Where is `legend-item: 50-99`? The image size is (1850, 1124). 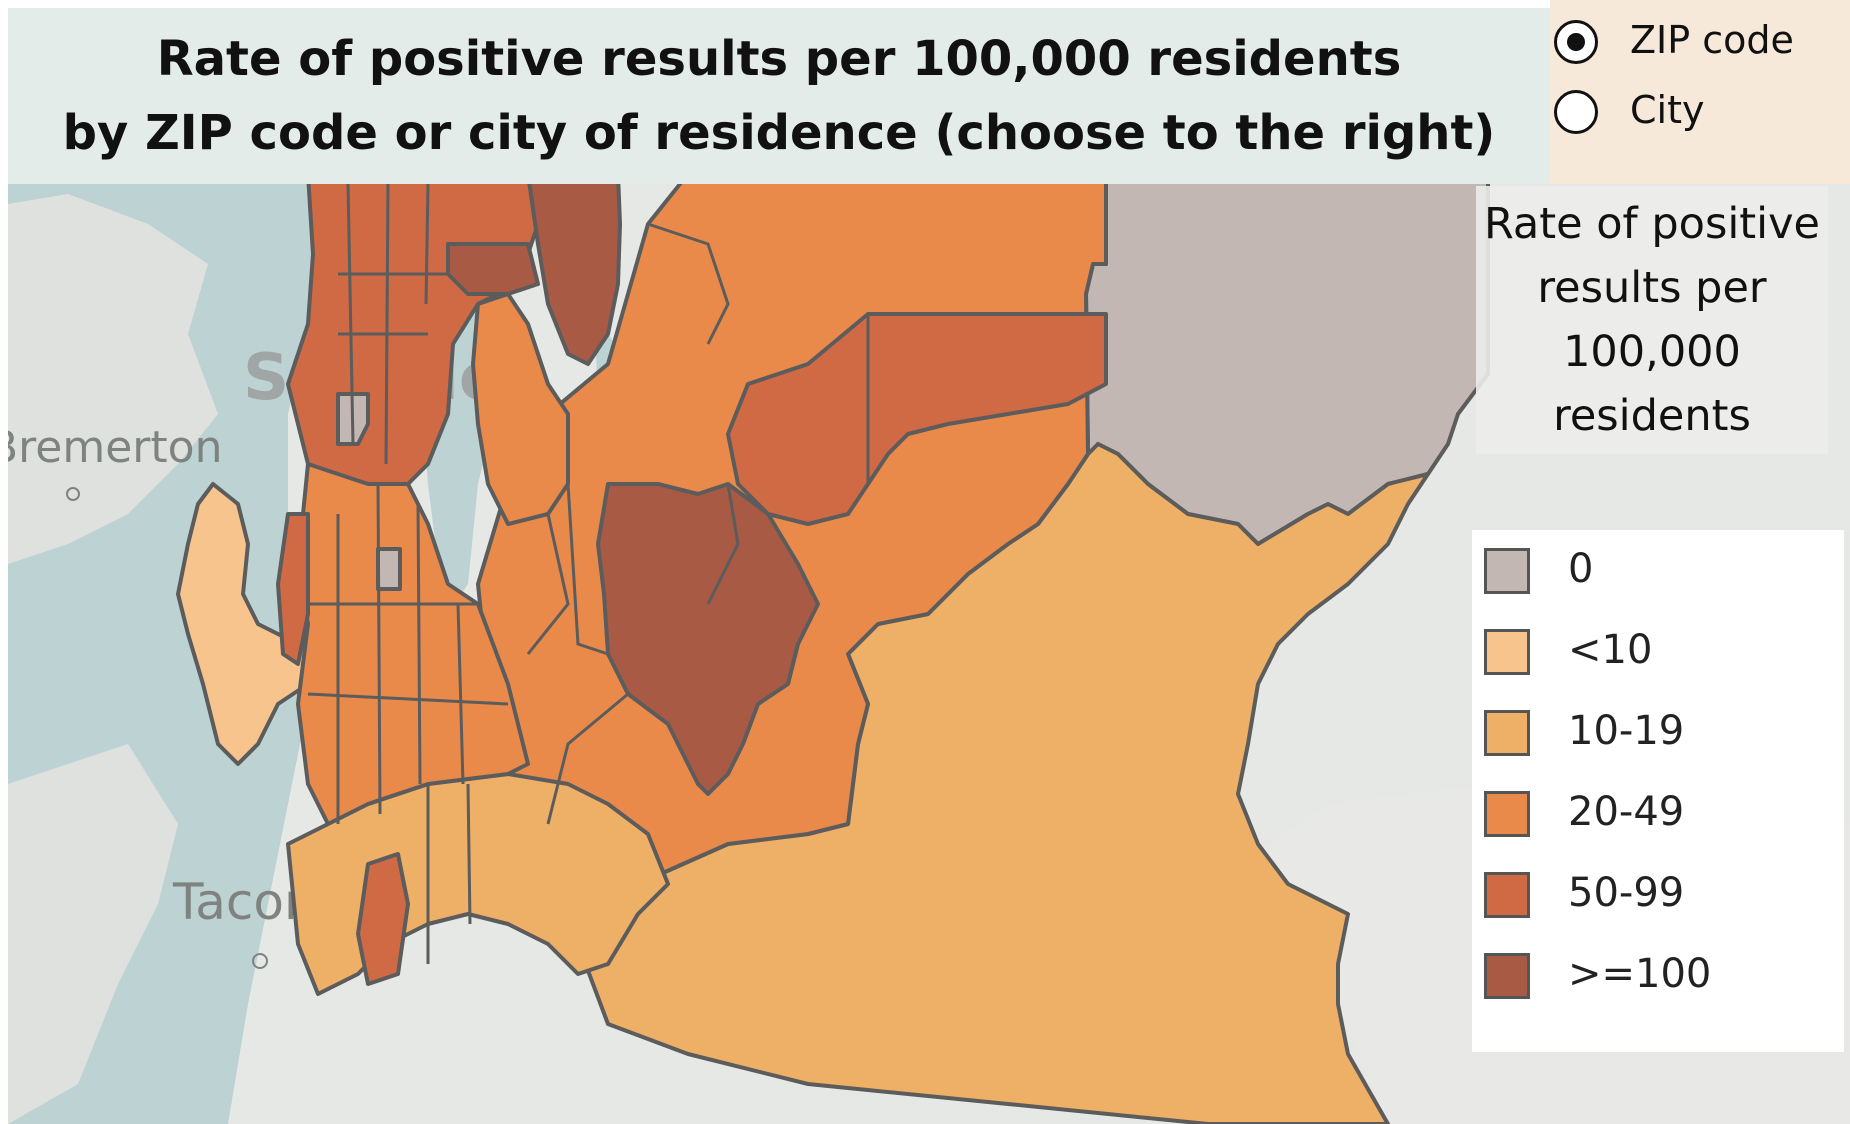
legend-item: 50-99 is located at coordinates (1654, 896).